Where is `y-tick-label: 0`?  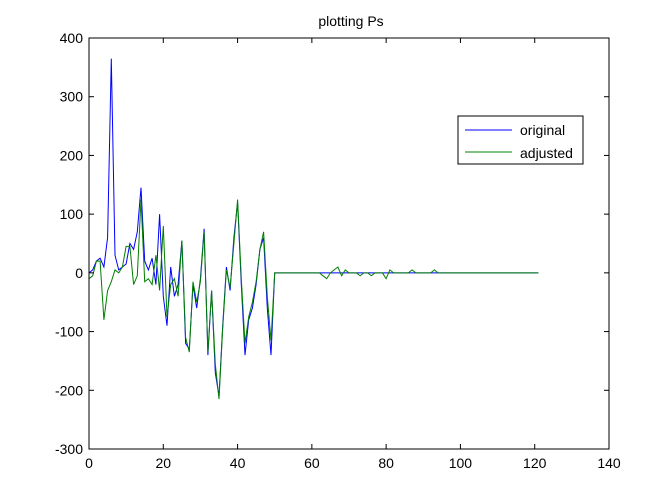 y-tick-label: 0 is located at coordinates (79, 273).